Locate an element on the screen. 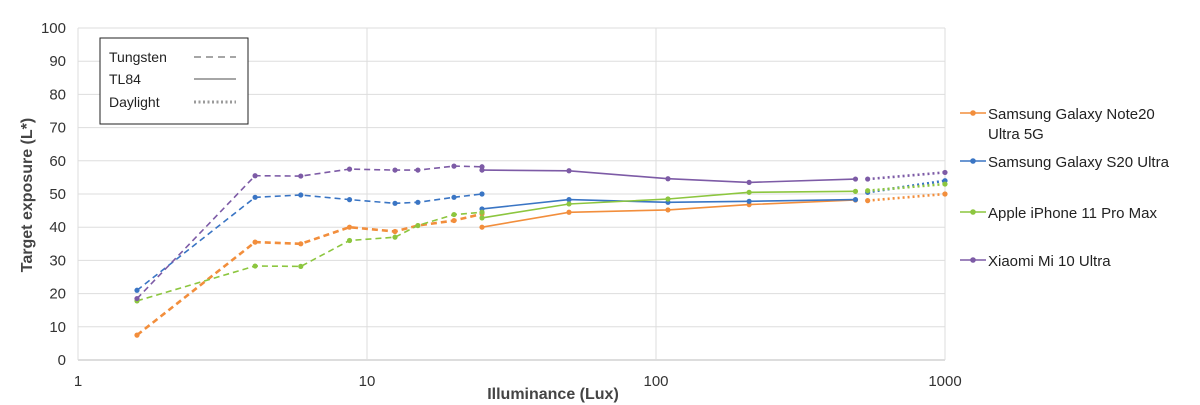 The width and height of the screenshot is (1200, 405). x-tick-label: 1000 is located at coordinates (944, 381).